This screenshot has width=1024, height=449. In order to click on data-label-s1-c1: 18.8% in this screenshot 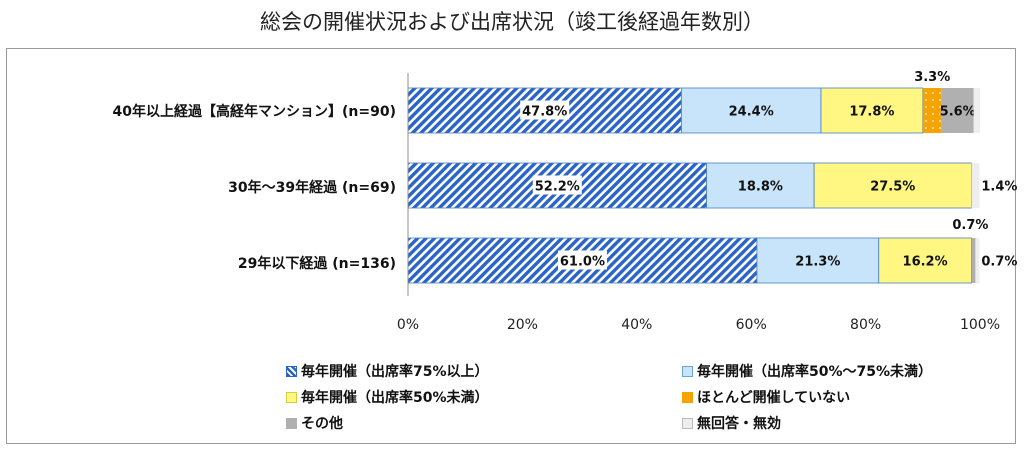, I will do `click(760, 187)`.